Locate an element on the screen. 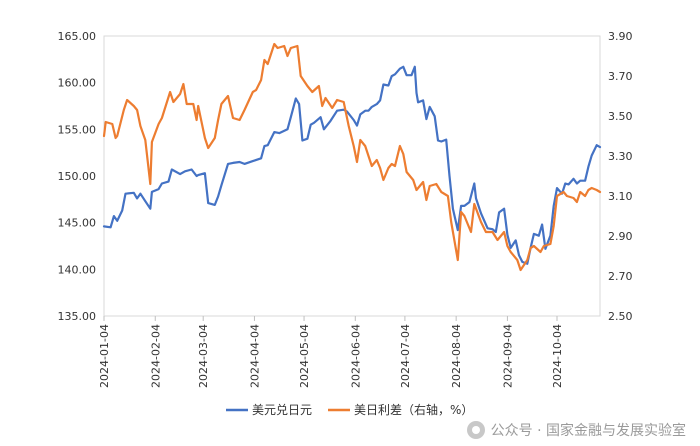  y-left-tick-label: 155.00 is located at coordinates (77, 129).